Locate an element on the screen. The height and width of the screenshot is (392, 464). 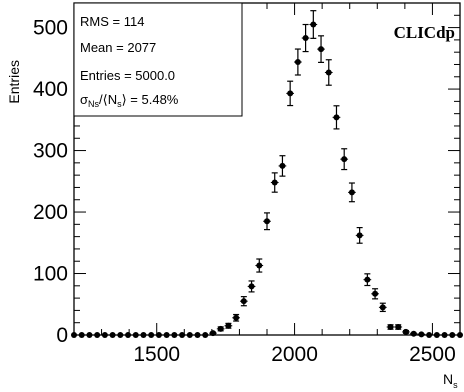
x-axis-title-main: N is located at coordinates (448, 379).